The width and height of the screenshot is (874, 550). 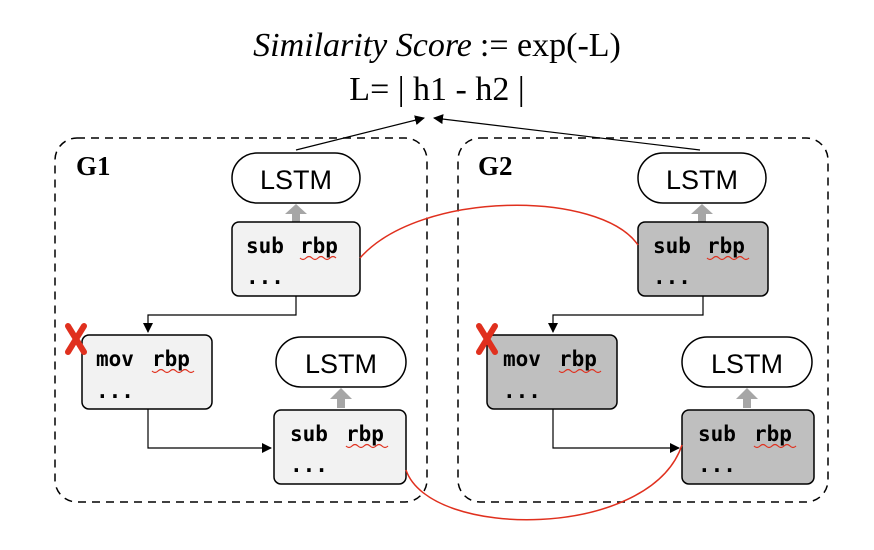 I want to click on g2-to-loss-arrow, so click(x=567, y=132).